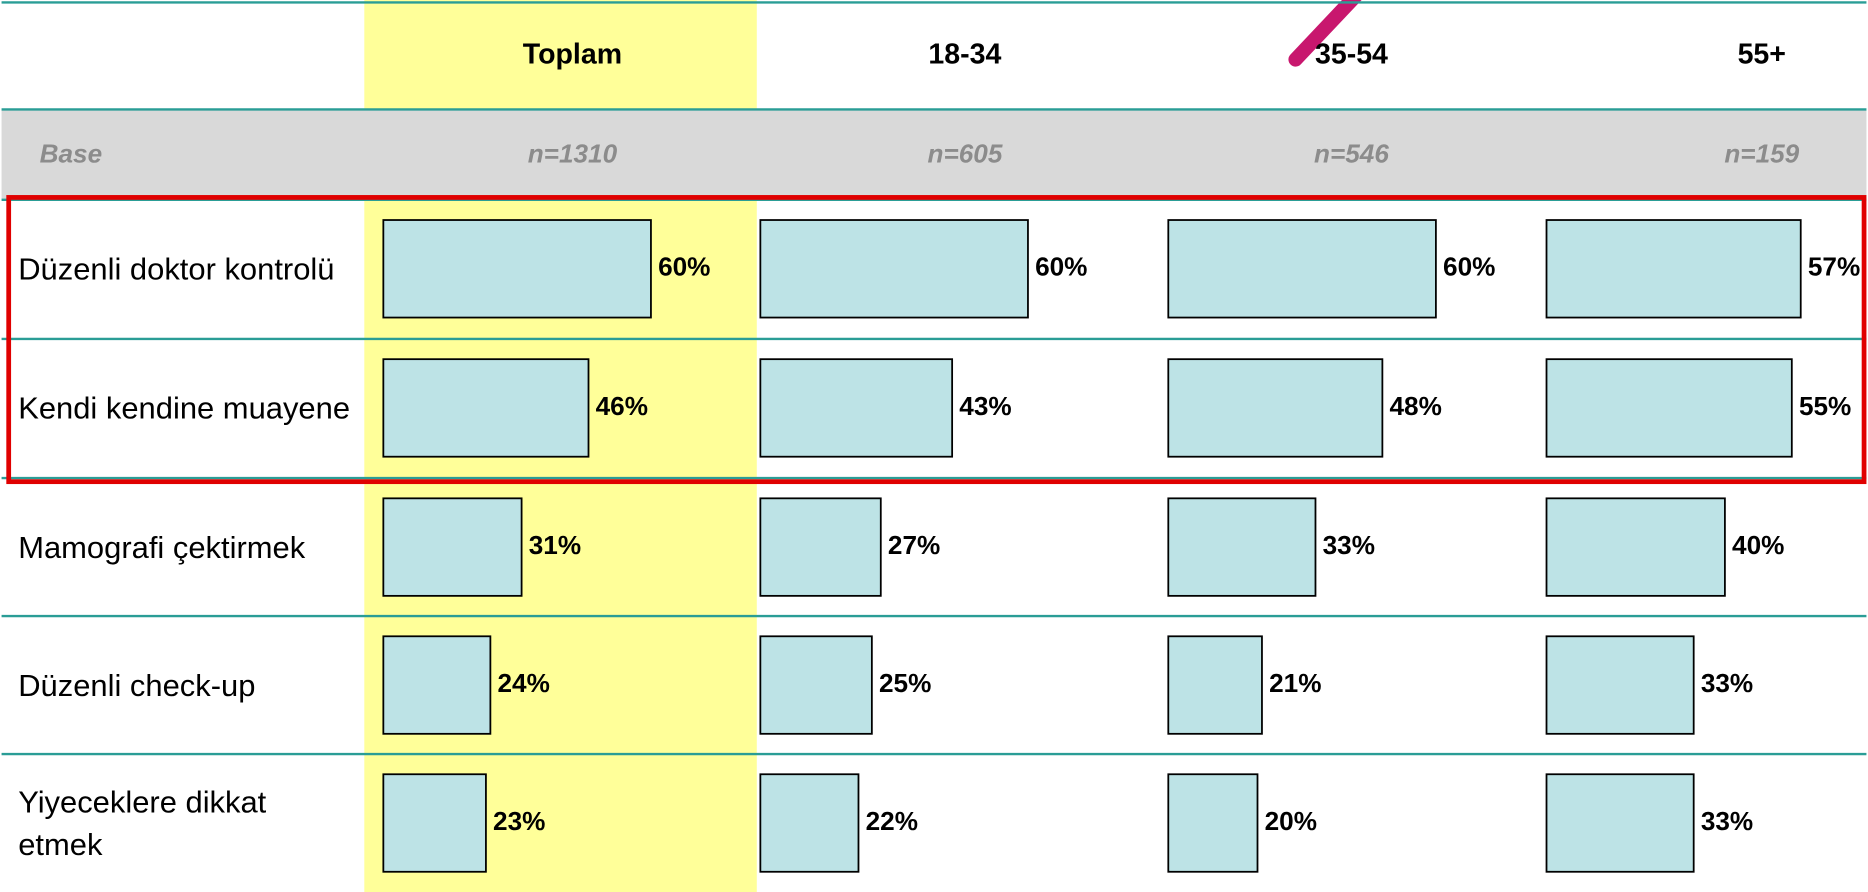 Image resolution: width=1868 pixels, height=892 pixels. I want to click on row-label-box: Mamografi çektirmek, so click(162, 547).